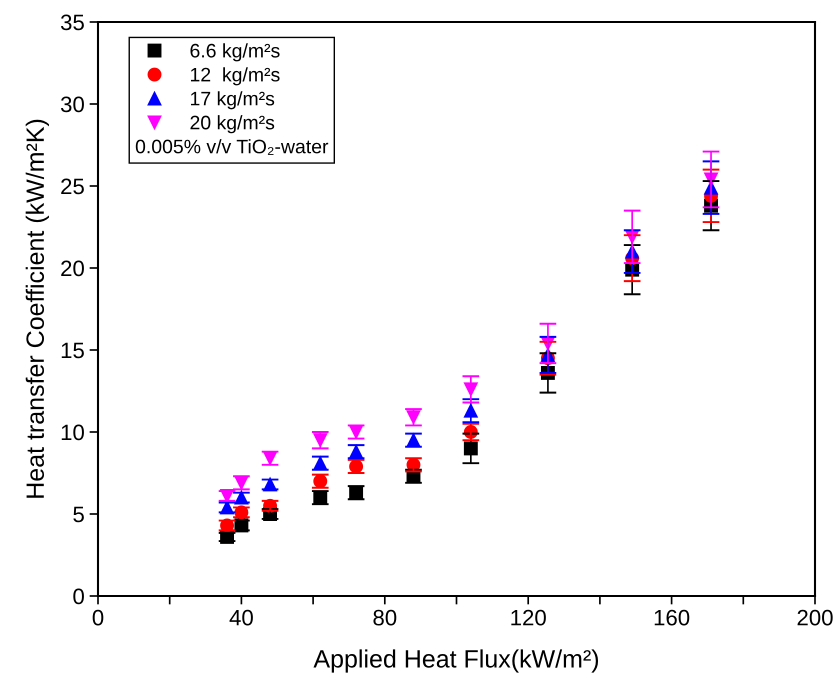 This screenshot has width=837, height=688. I want to click on x-tick-label: 40, so click(241, 618).